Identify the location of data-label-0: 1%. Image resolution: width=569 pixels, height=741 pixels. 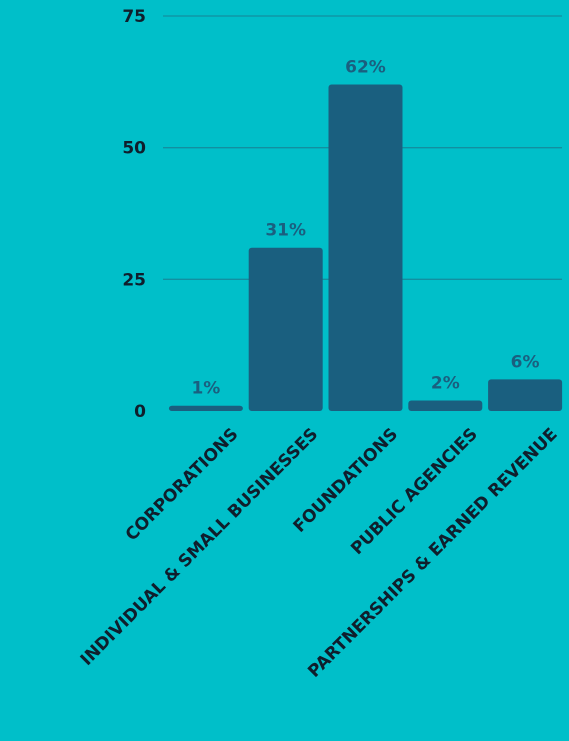
(205, 389).